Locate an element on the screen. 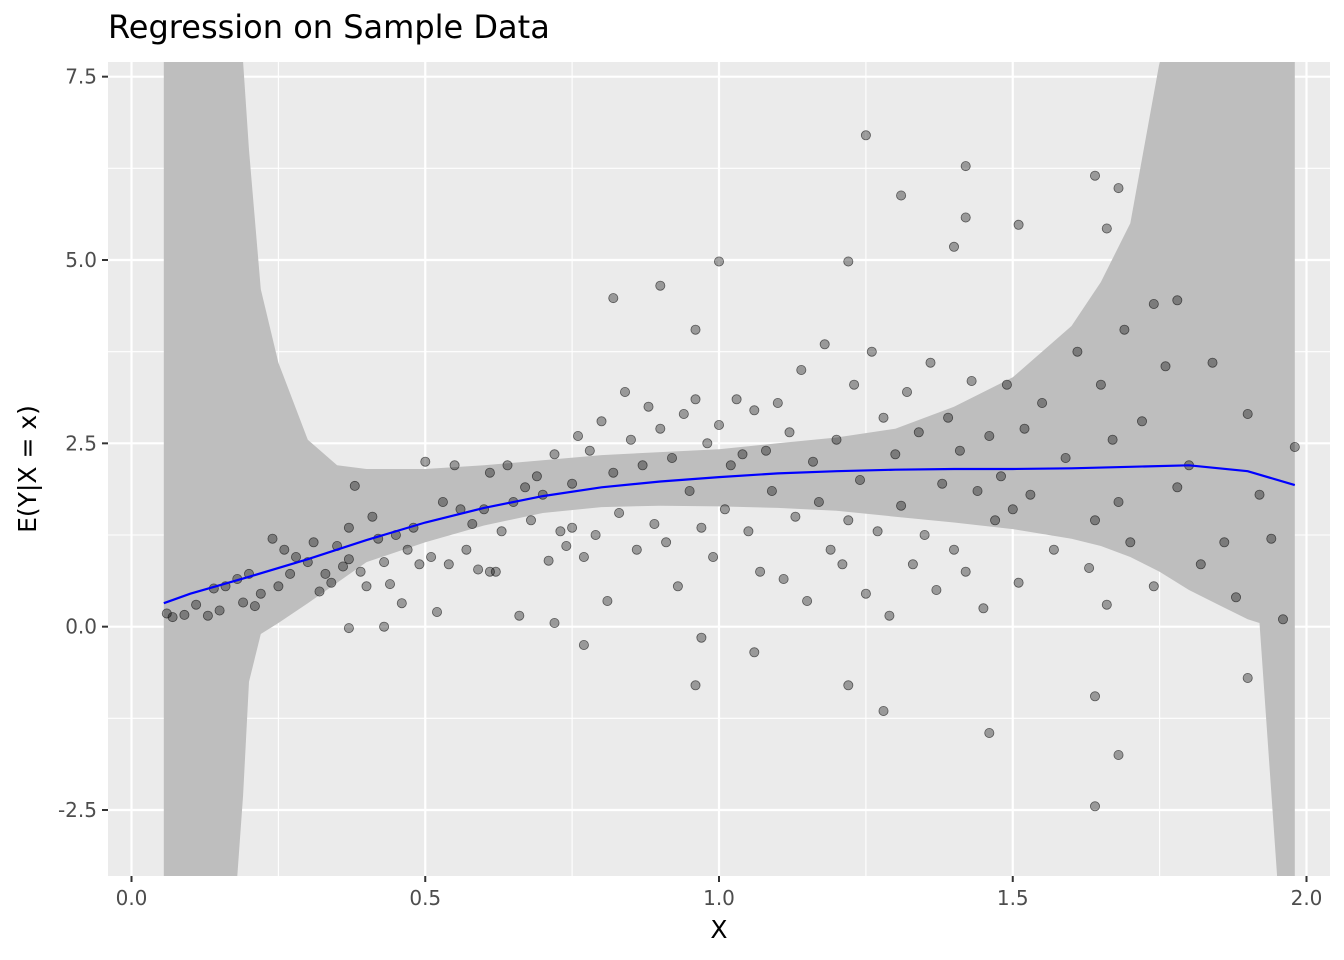 This screenshot has height=960, width=1344. y-axis: -2.5 0.0 2.5 5.0 7.5 is located at coordinates (83, 443).